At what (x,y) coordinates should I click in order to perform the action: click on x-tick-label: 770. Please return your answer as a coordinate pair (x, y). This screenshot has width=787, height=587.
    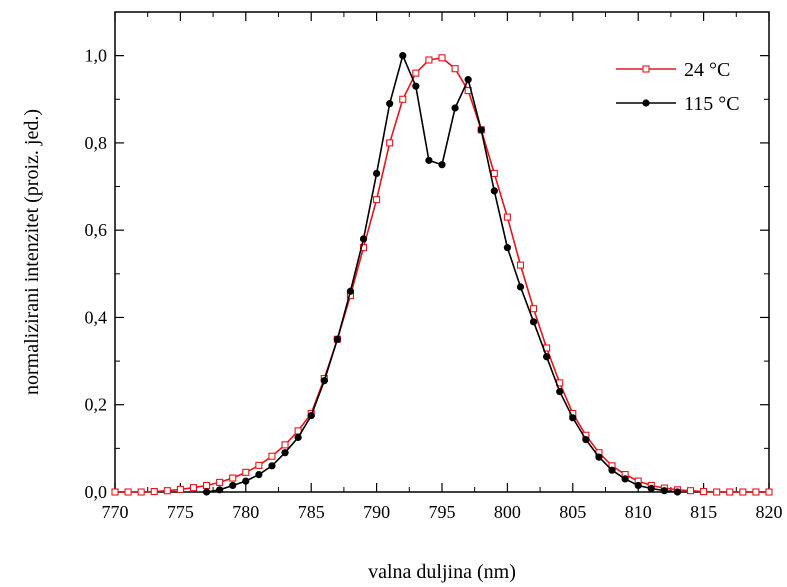
    Looking at the image, I should click on (115, 512).